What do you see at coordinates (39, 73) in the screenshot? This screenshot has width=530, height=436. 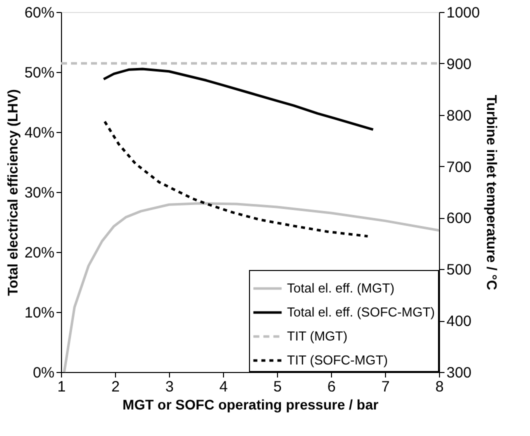 I see `y-tick-label: 50%` at bounding box center [39, 73].